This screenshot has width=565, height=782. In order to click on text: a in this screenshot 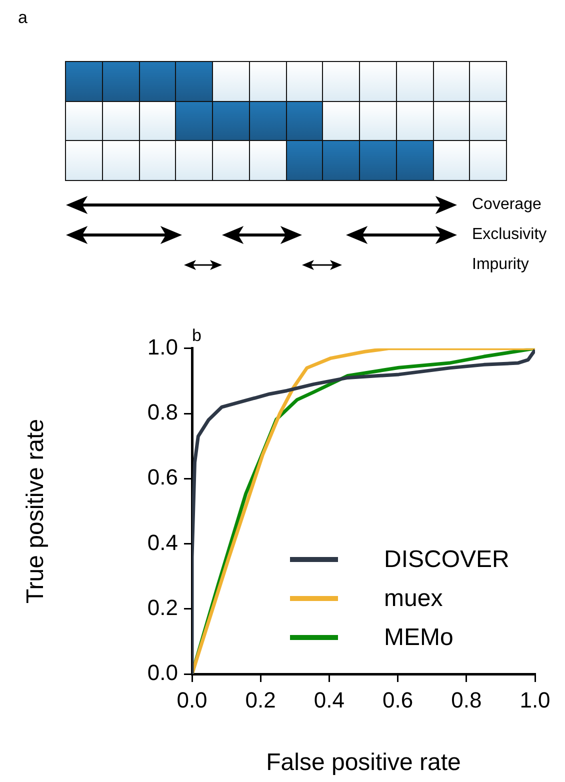, I will do `click(23, 18)`.